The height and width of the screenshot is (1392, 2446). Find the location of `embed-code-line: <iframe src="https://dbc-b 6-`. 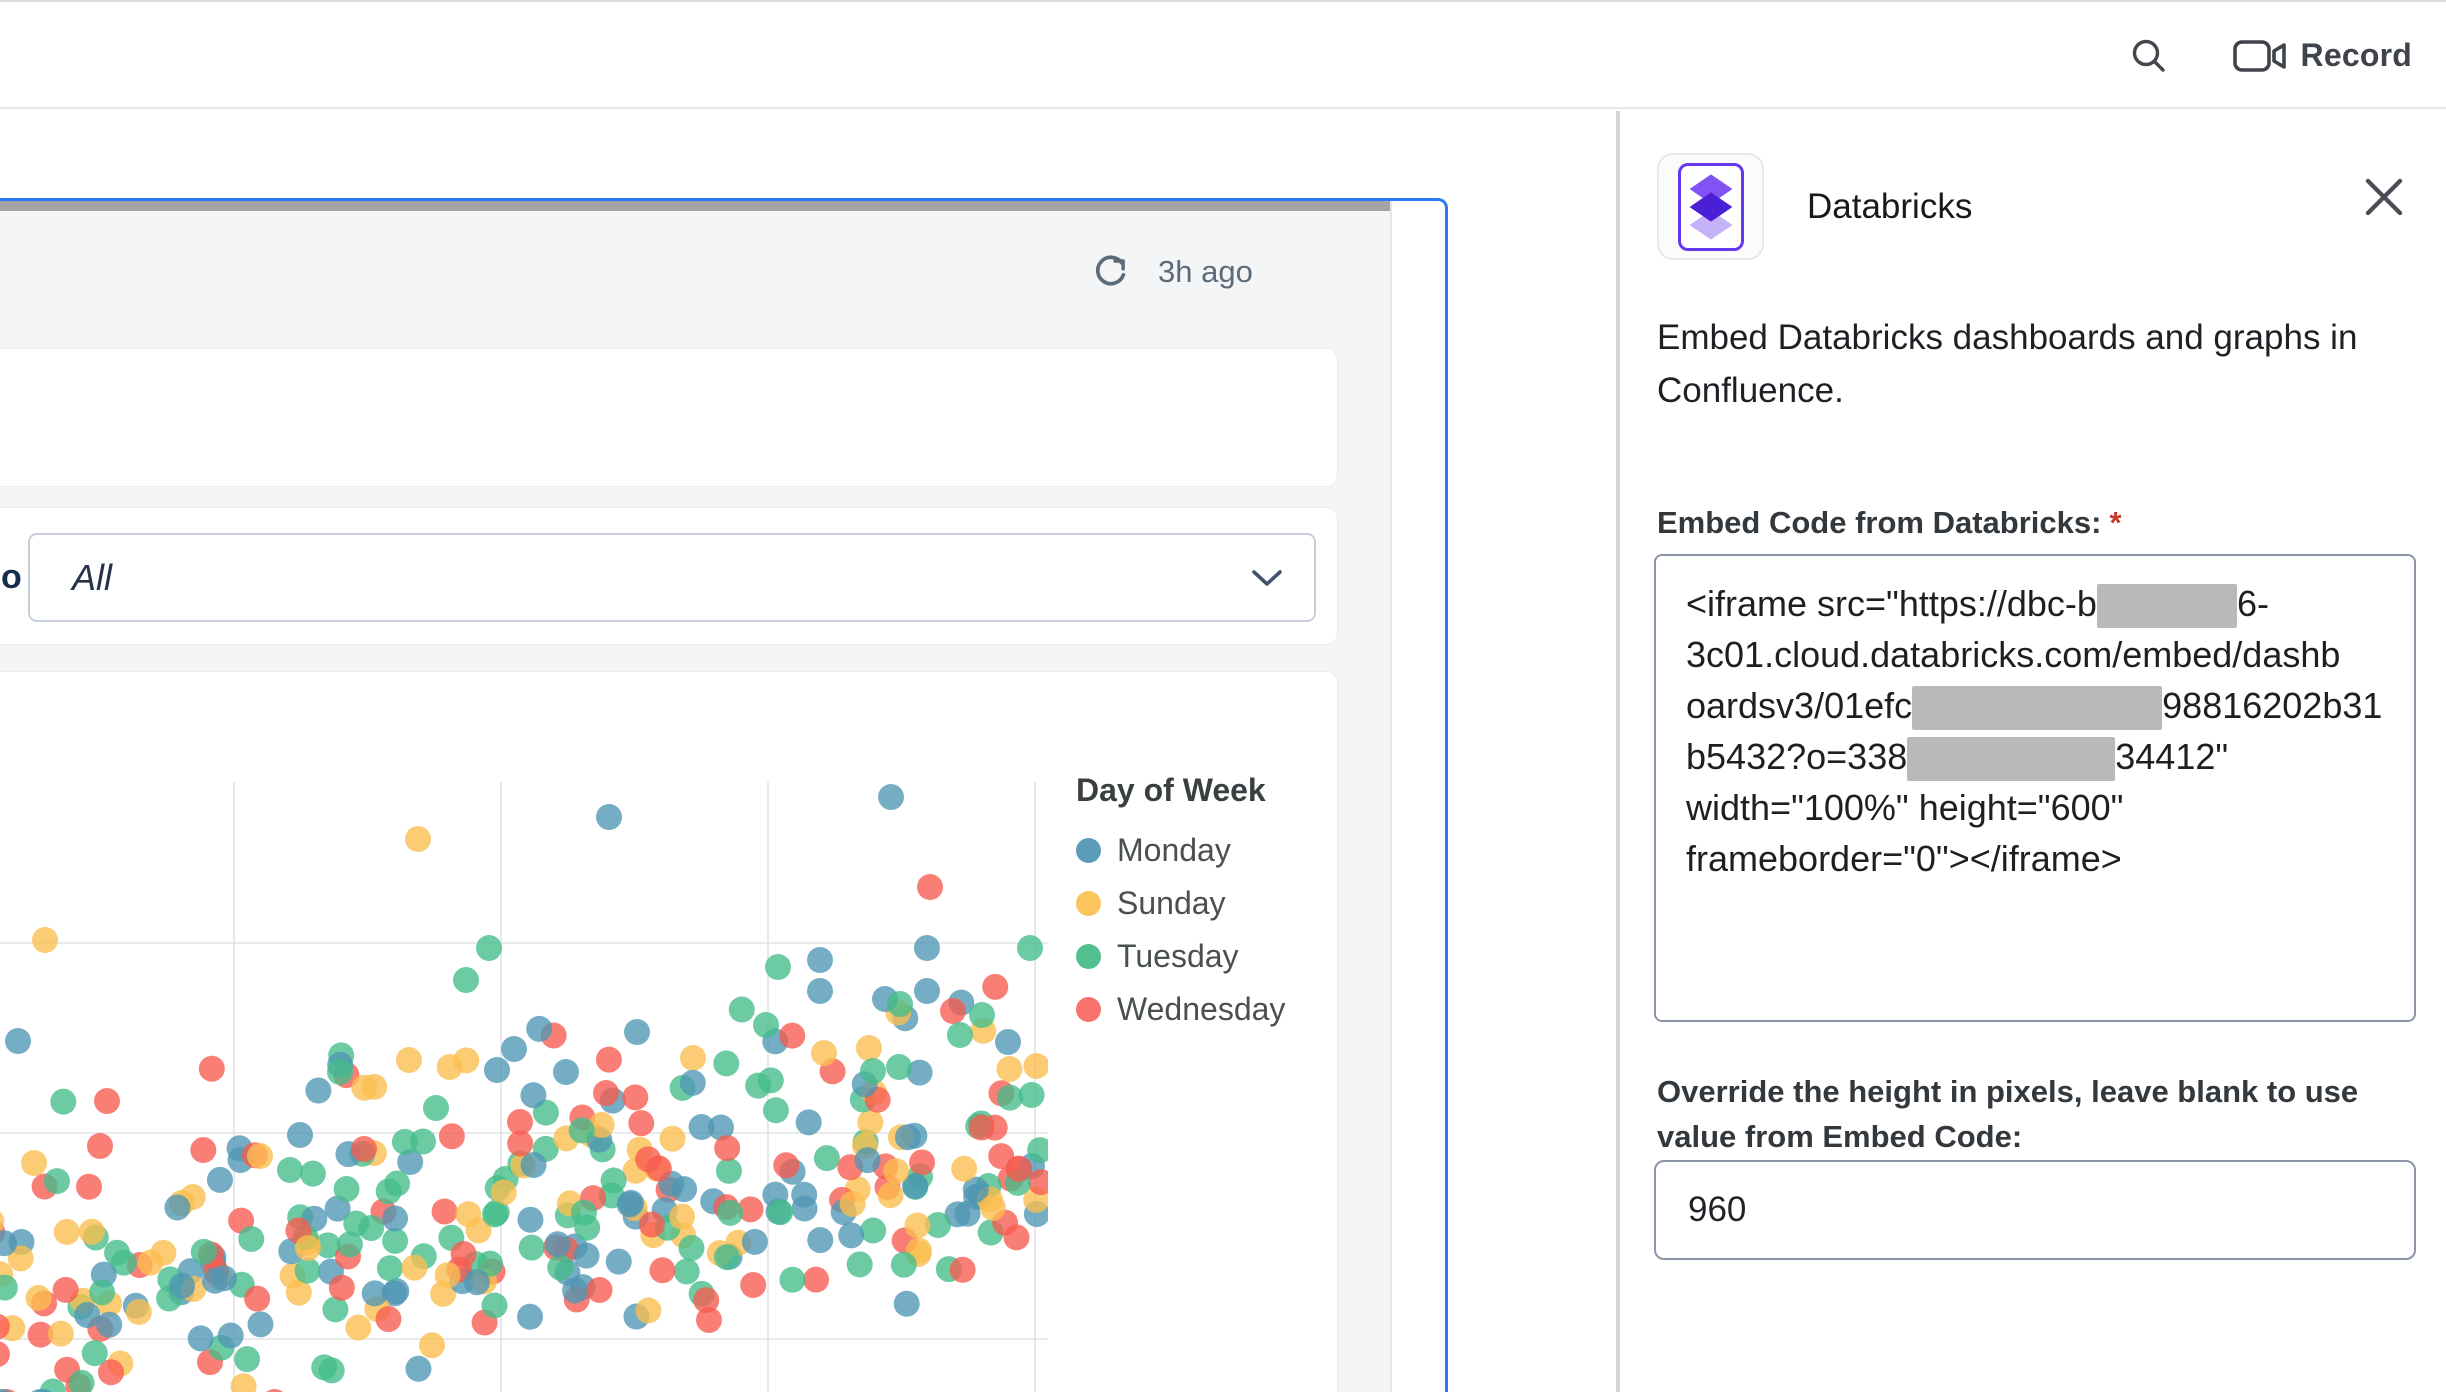

embed-code-line: <iframe src="https://dbc-b 6- is located at coordinates (2035, 603).